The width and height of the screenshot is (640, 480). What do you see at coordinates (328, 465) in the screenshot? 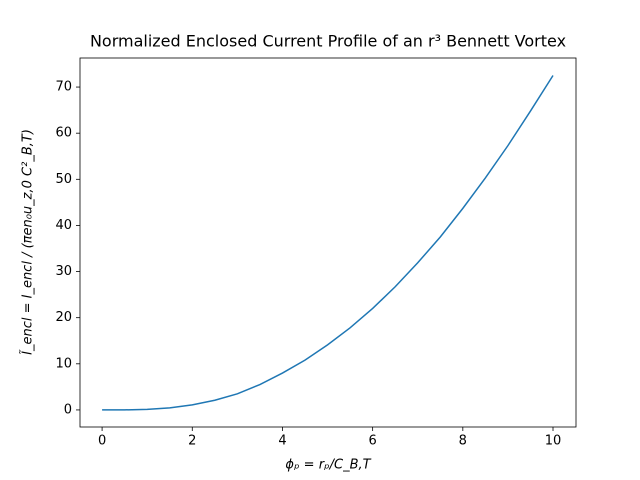
I see `x-axis-label: ϕₚ = rₚ/C_B,T` at bounding box center [328, 465].